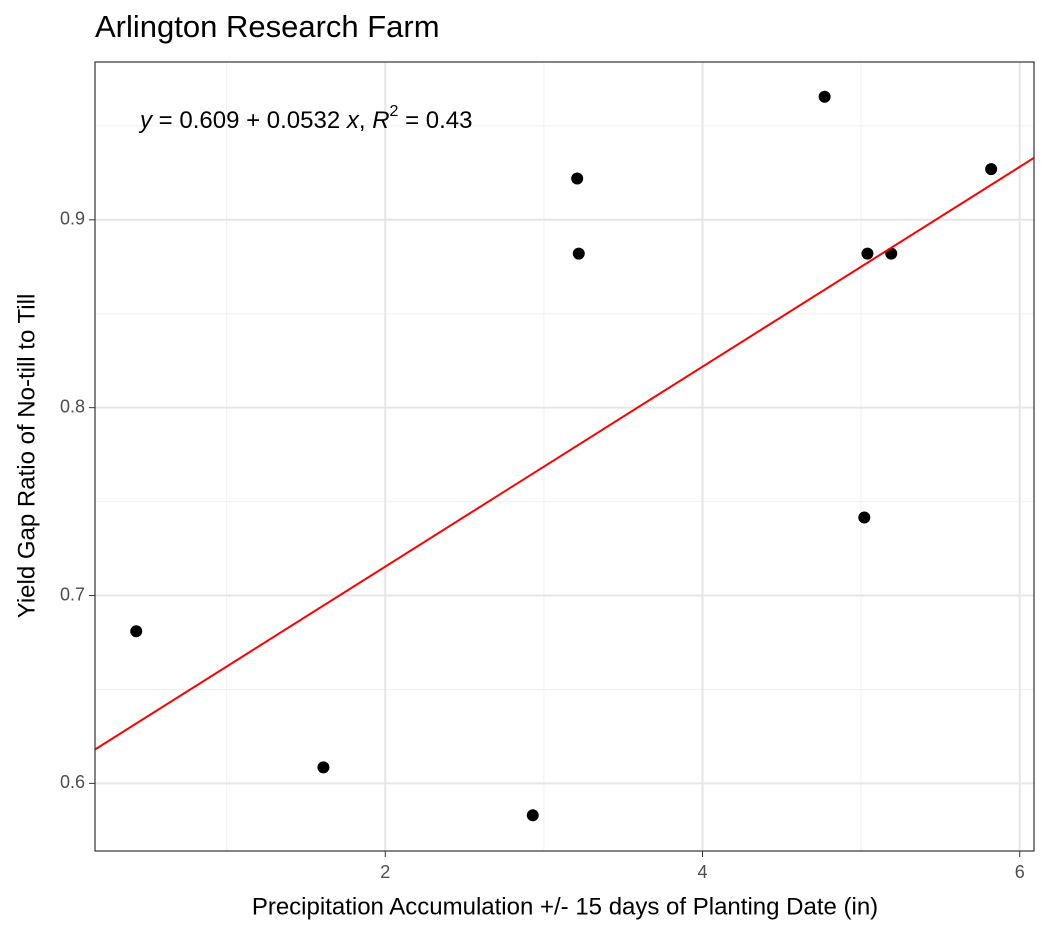  What do you see at coordinates (385, 872) in the screenshot?
I see `x-tick-label: 2` at bounding box center [385, 872].